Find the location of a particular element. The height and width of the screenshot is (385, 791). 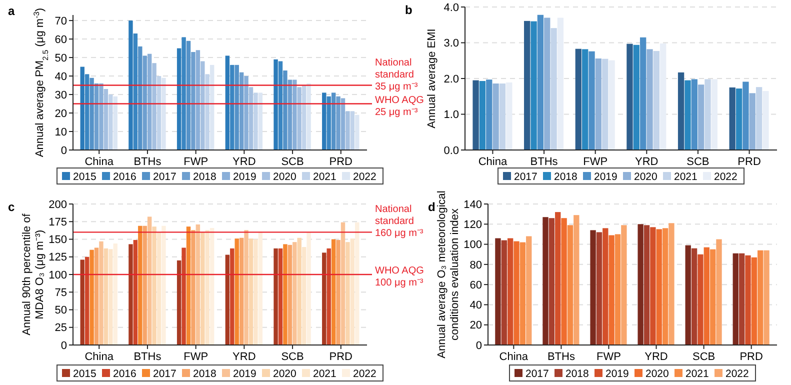

y-tick-label: 125 is located at coordinates (57, 258).